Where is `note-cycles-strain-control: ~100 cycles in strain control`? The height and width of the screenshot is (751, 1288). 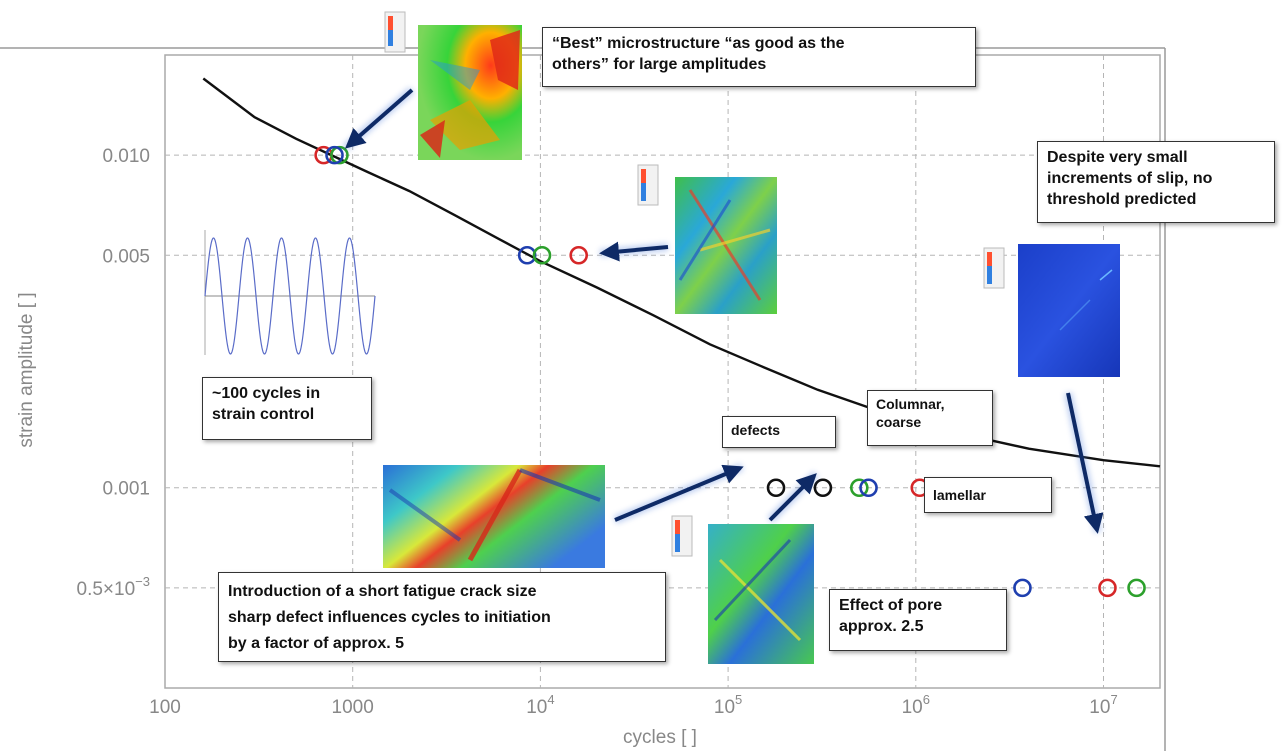 note-cycles-strain-control: ~100 cycles in strain control is located at coordinates (287, 408).